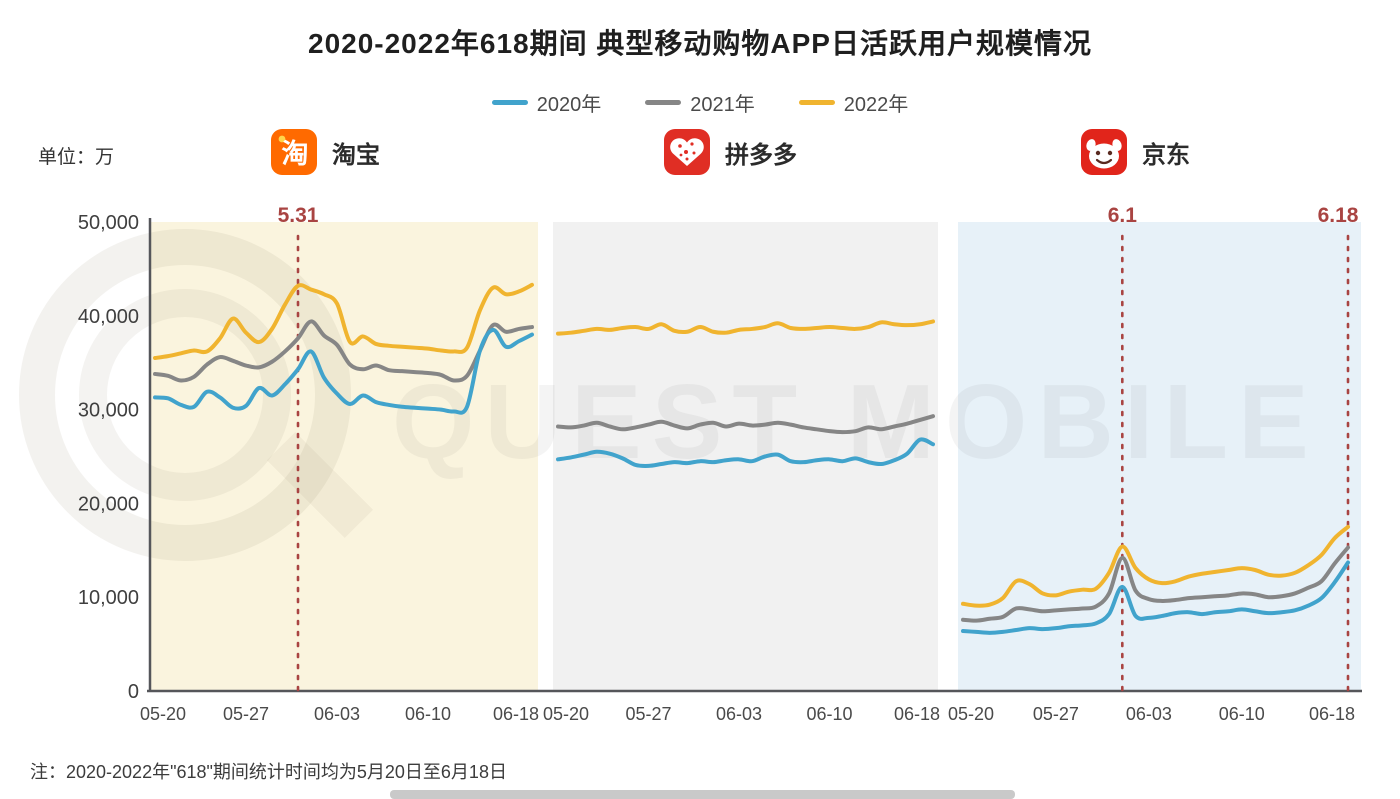 This screenshot has width=1400, height=799. Describe the element at coordinates (1166, 155) in the screenshot. I see `app-label-jd: 京东` at that location.